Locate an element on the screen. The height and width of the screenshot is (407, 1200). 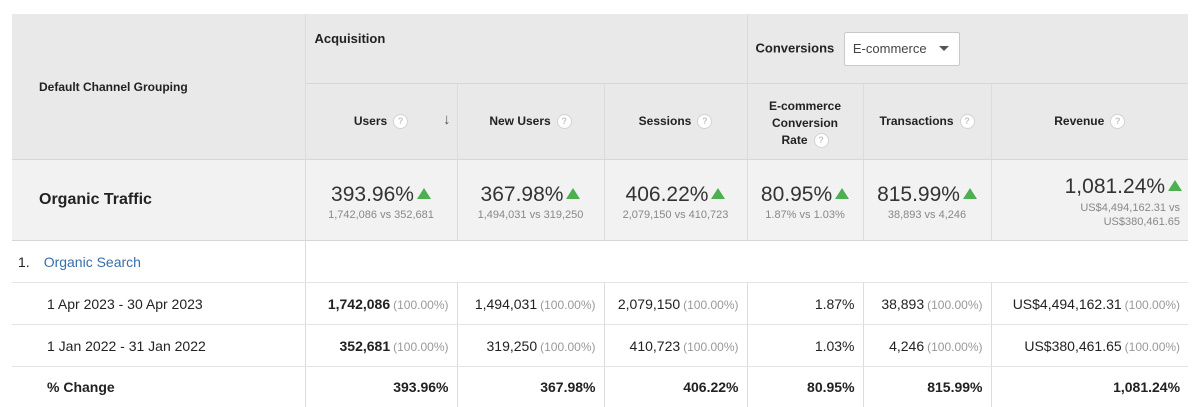
row-conv-rate: 1.03% is located at coordinates (805, 346).